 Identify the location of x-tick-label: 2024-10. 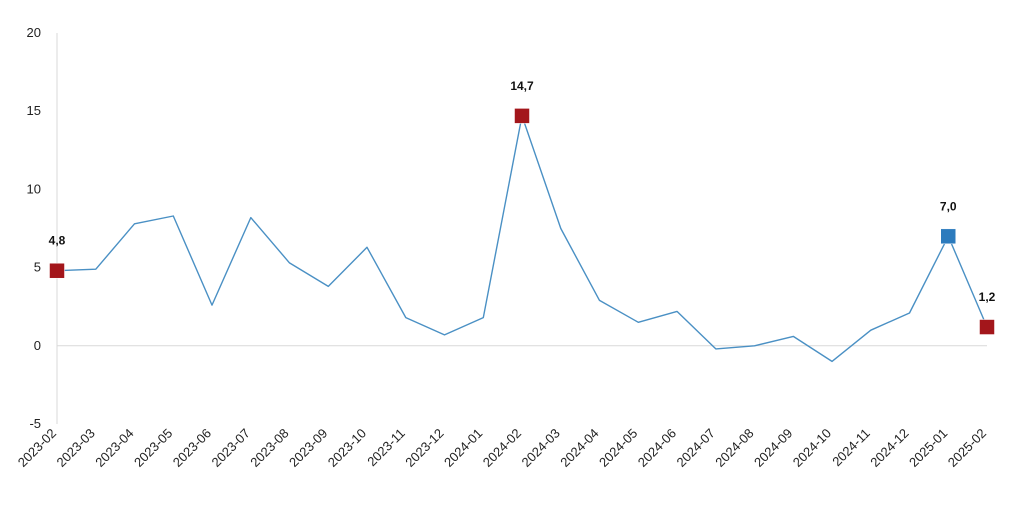
(812, 448).